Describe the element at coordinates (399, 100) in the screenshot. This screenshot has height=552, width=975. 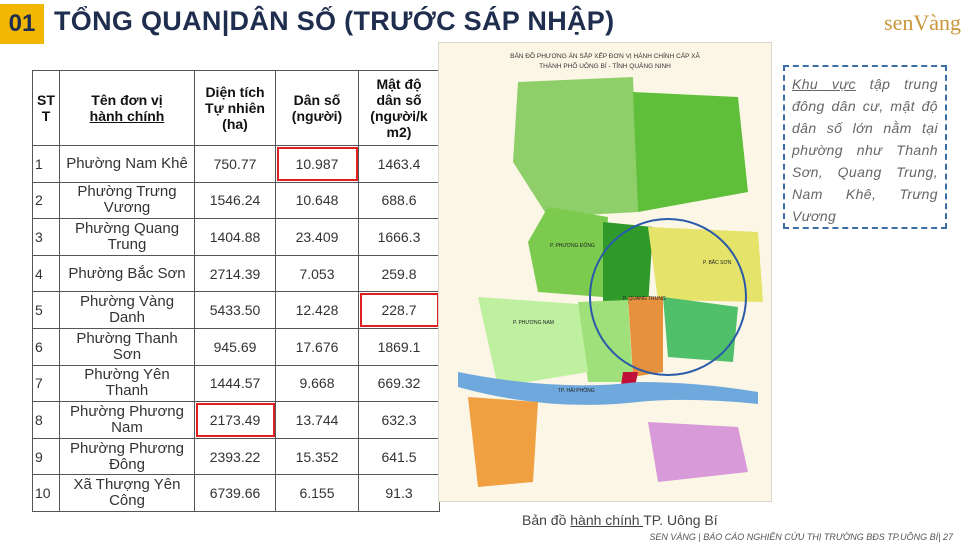
I see `header-line: dân số` at that location.